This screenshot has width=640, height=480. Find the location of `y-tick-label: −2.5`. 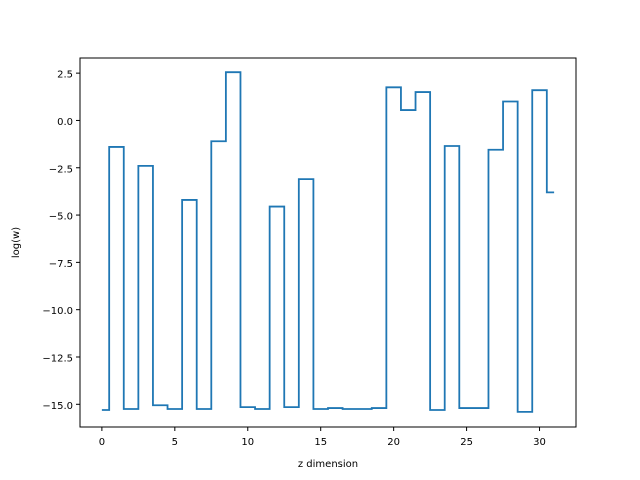

y-tick-label: −2.5 is located at coordinates (61, 169).